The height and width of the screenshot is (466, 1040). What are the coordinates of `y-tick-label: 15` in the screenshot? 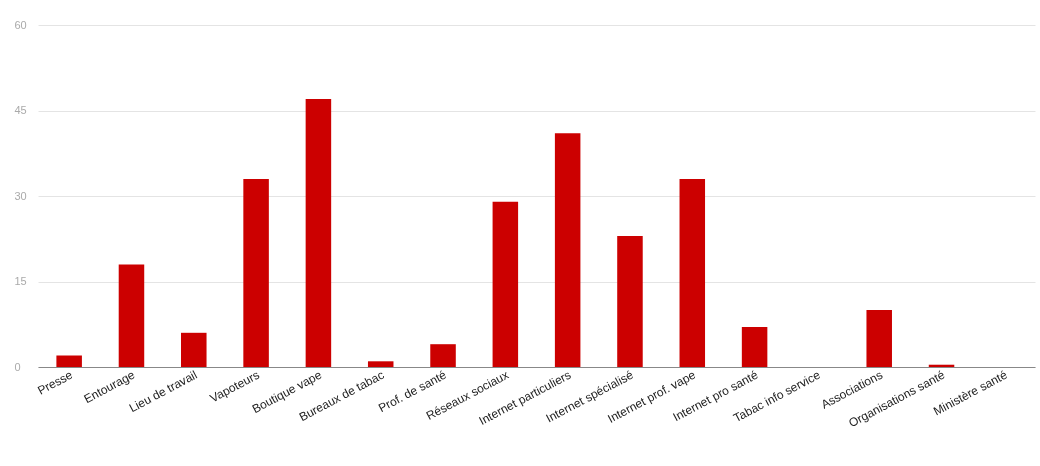 It's located at (20, 281).